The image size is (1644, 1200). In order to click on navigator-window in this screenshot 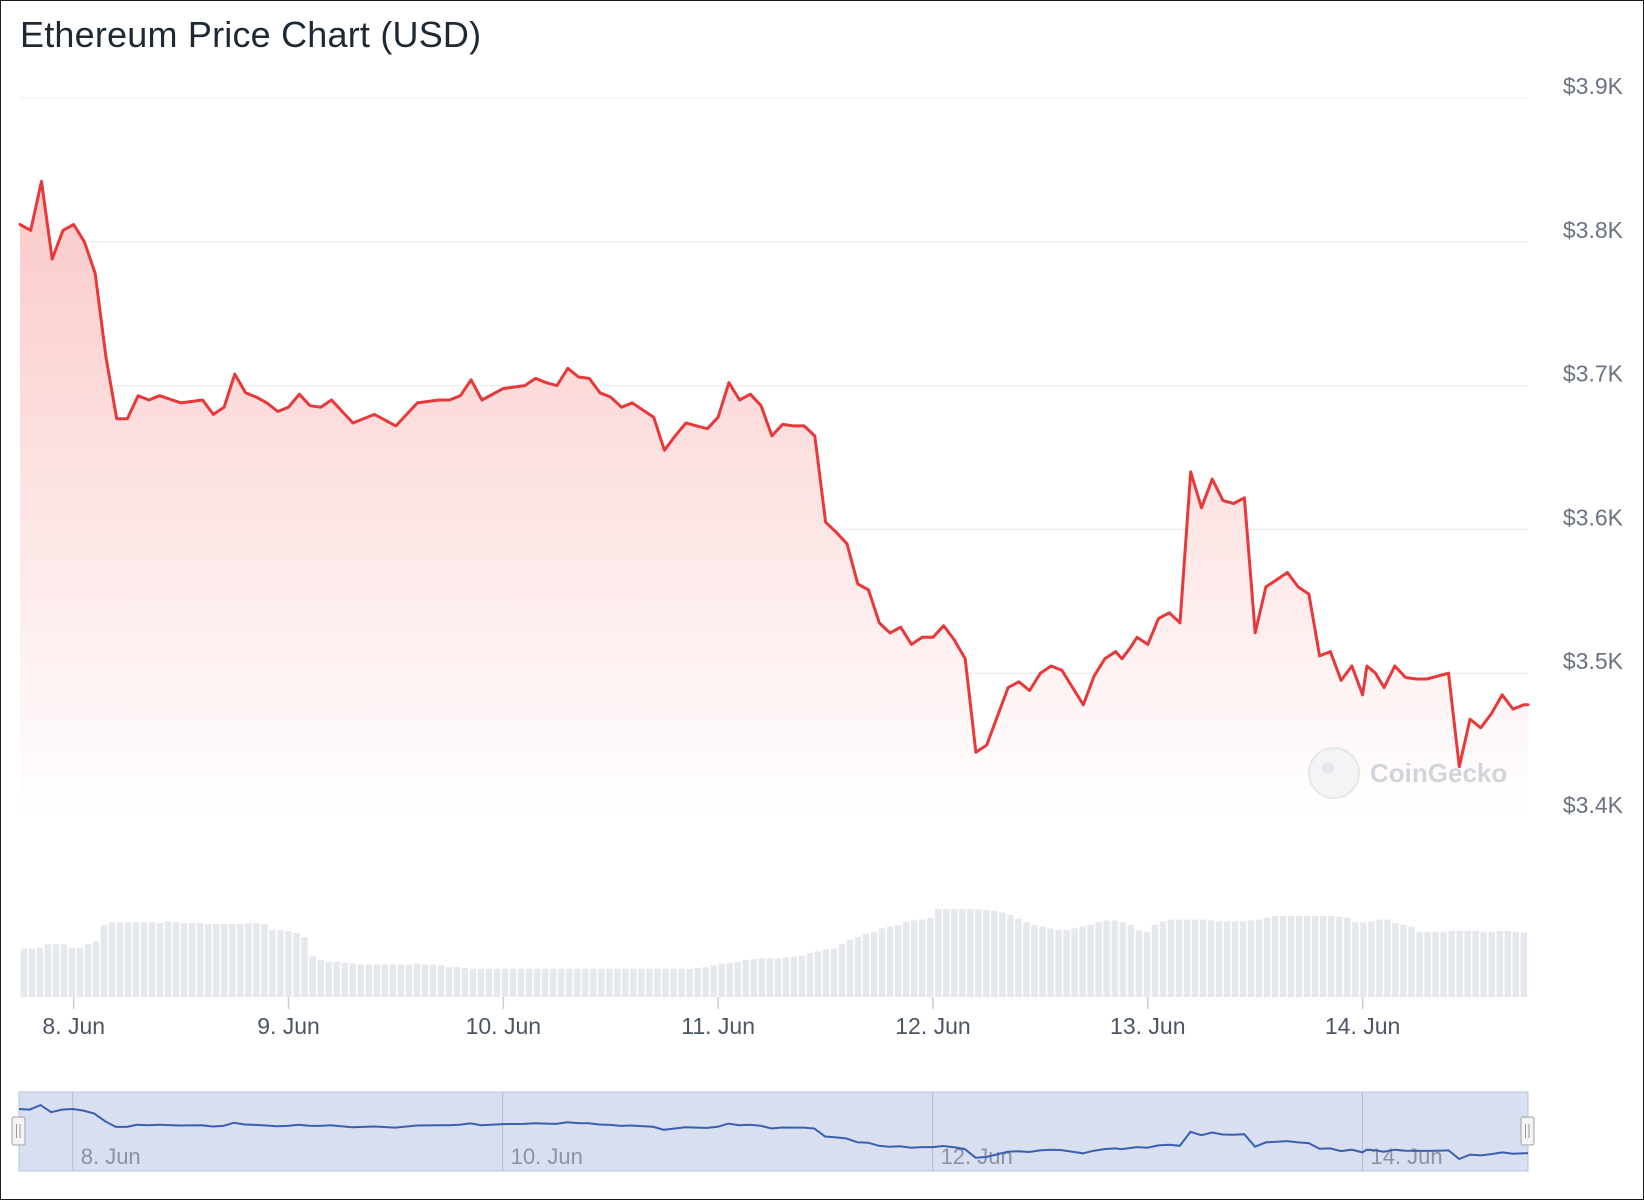, I will do `click(773, 1131)`.